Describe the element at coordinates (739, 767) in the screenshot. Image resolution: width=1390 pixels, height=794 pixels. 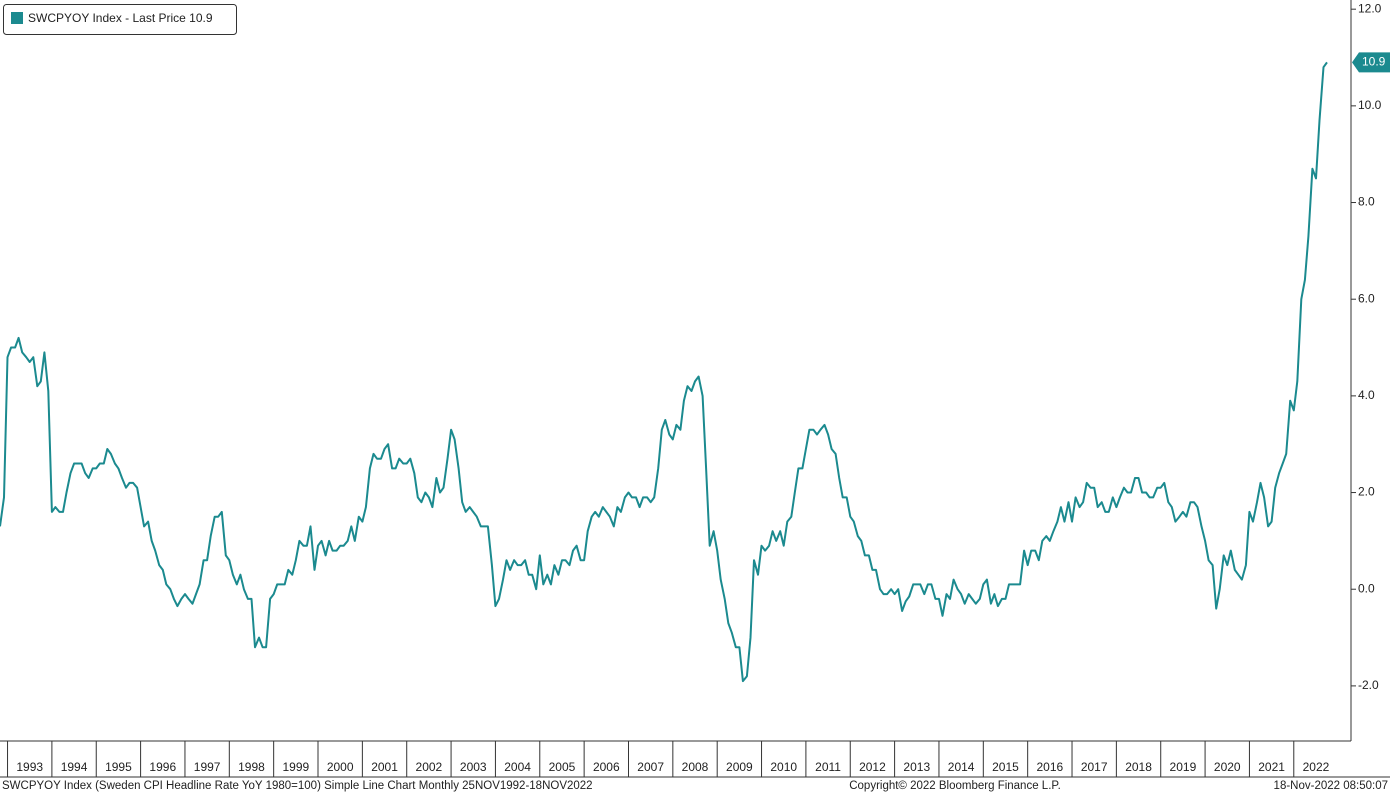
I see `x-tick-label: 2009` at that location.